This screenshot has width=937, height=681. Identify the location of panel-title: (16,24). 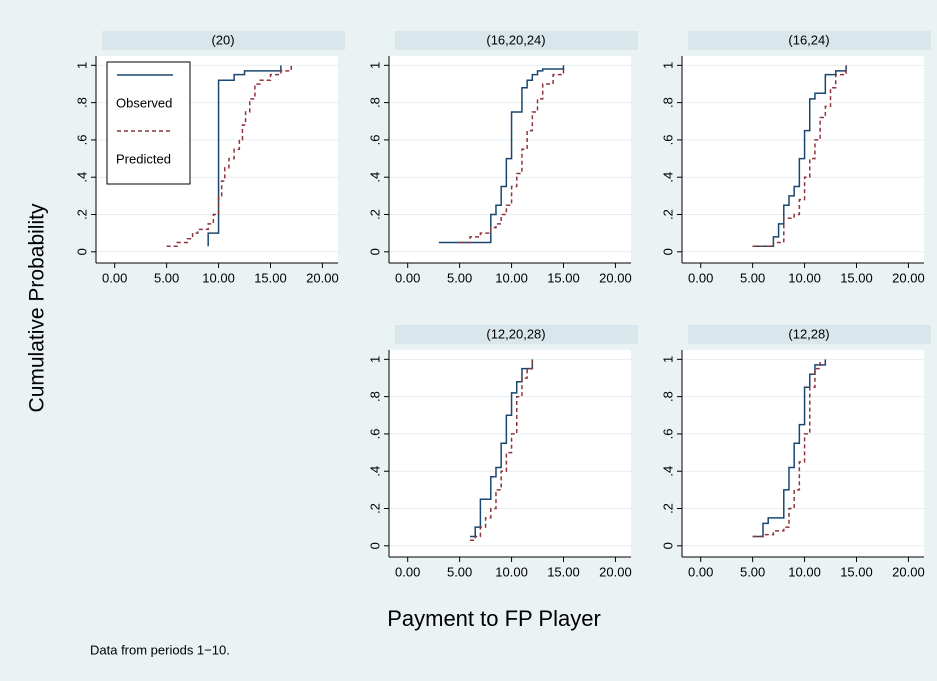
(808, 39).